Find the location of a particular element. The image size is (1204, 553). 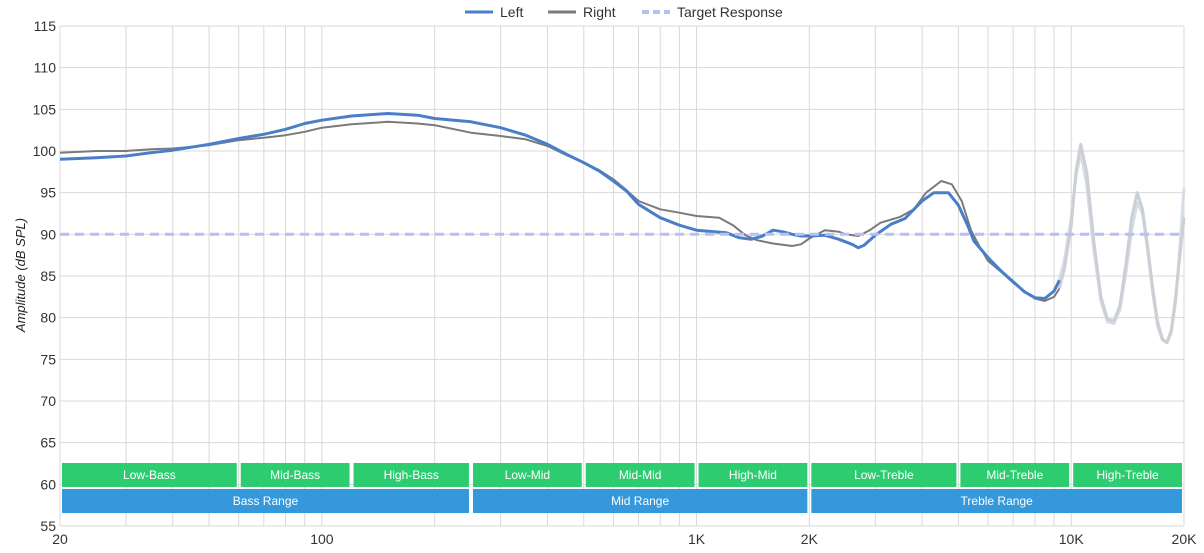

sub-band-label: Low-Mid is located at coordinates (527, 475).